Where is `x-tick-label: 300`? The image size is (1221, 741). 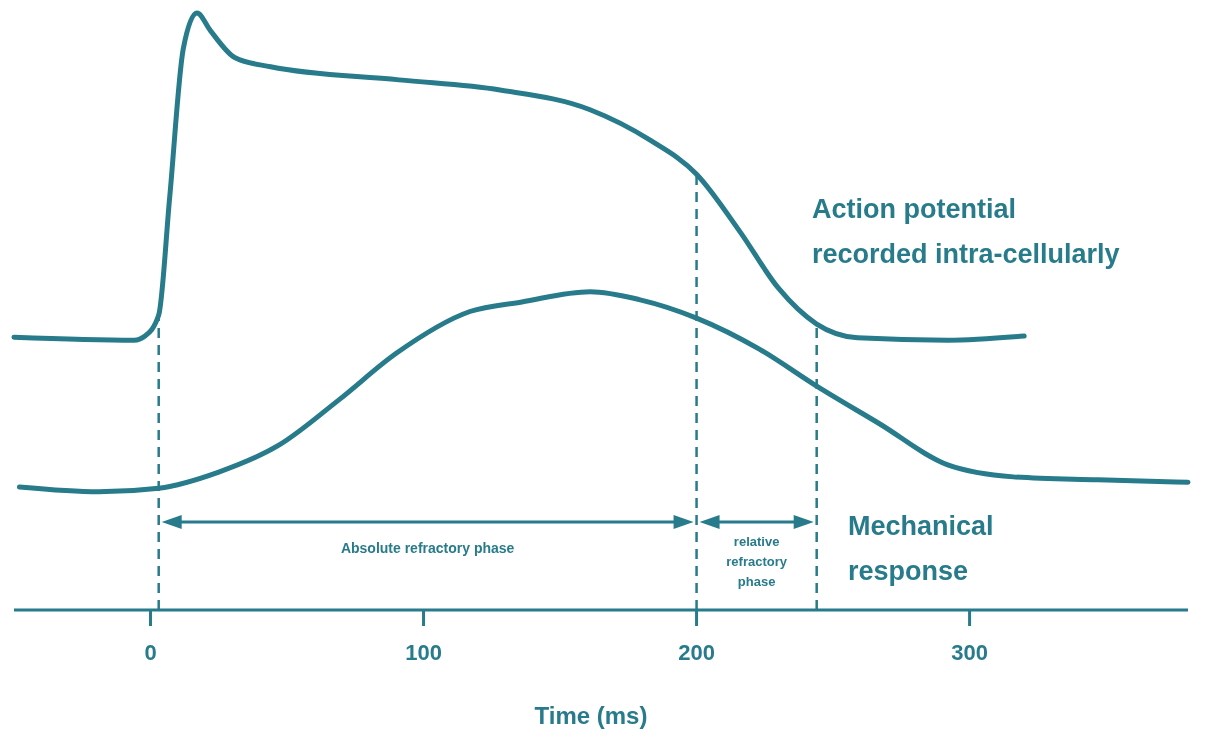 x-tick-label: 300 is located at coordinates (969, 652).